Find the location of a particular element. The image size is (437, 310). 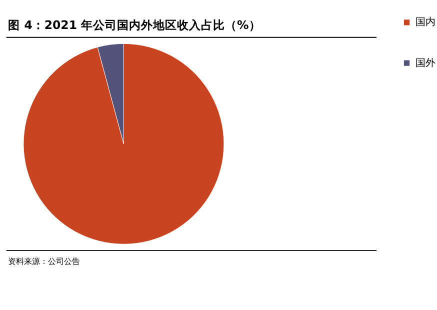

chart-title: 图 4：2021 年公司国内外地区收入占比（%） is located at coordinates (134, 25).